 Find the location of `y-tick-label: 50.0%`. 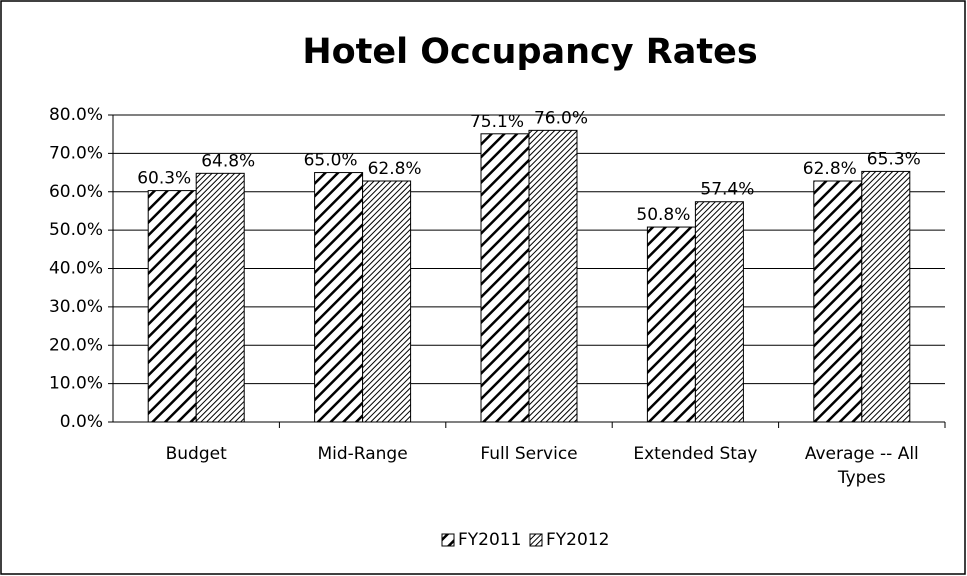

y-tick-label: 50.0% is located at coordinates (76, 230).